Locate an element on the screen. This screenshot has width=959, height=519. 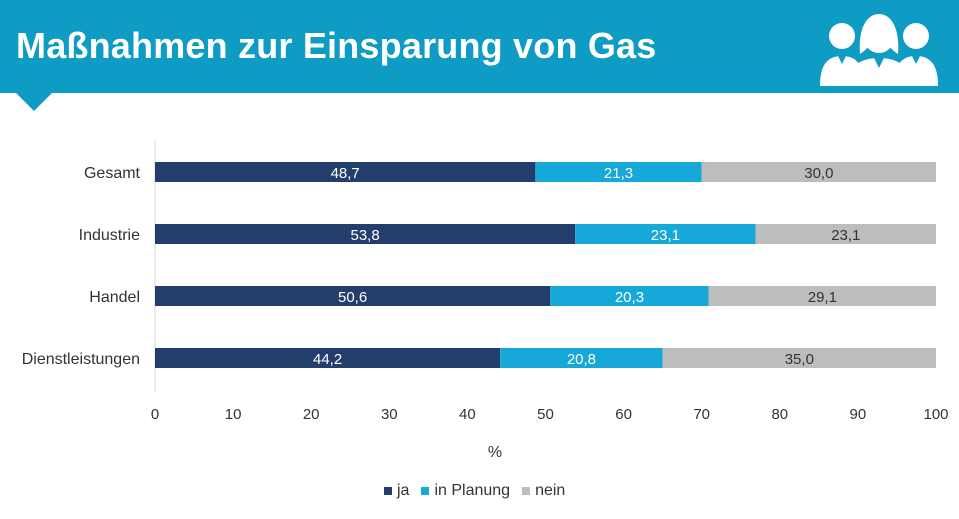
x-tick-label: 10 is located at coordinates (233, 414).